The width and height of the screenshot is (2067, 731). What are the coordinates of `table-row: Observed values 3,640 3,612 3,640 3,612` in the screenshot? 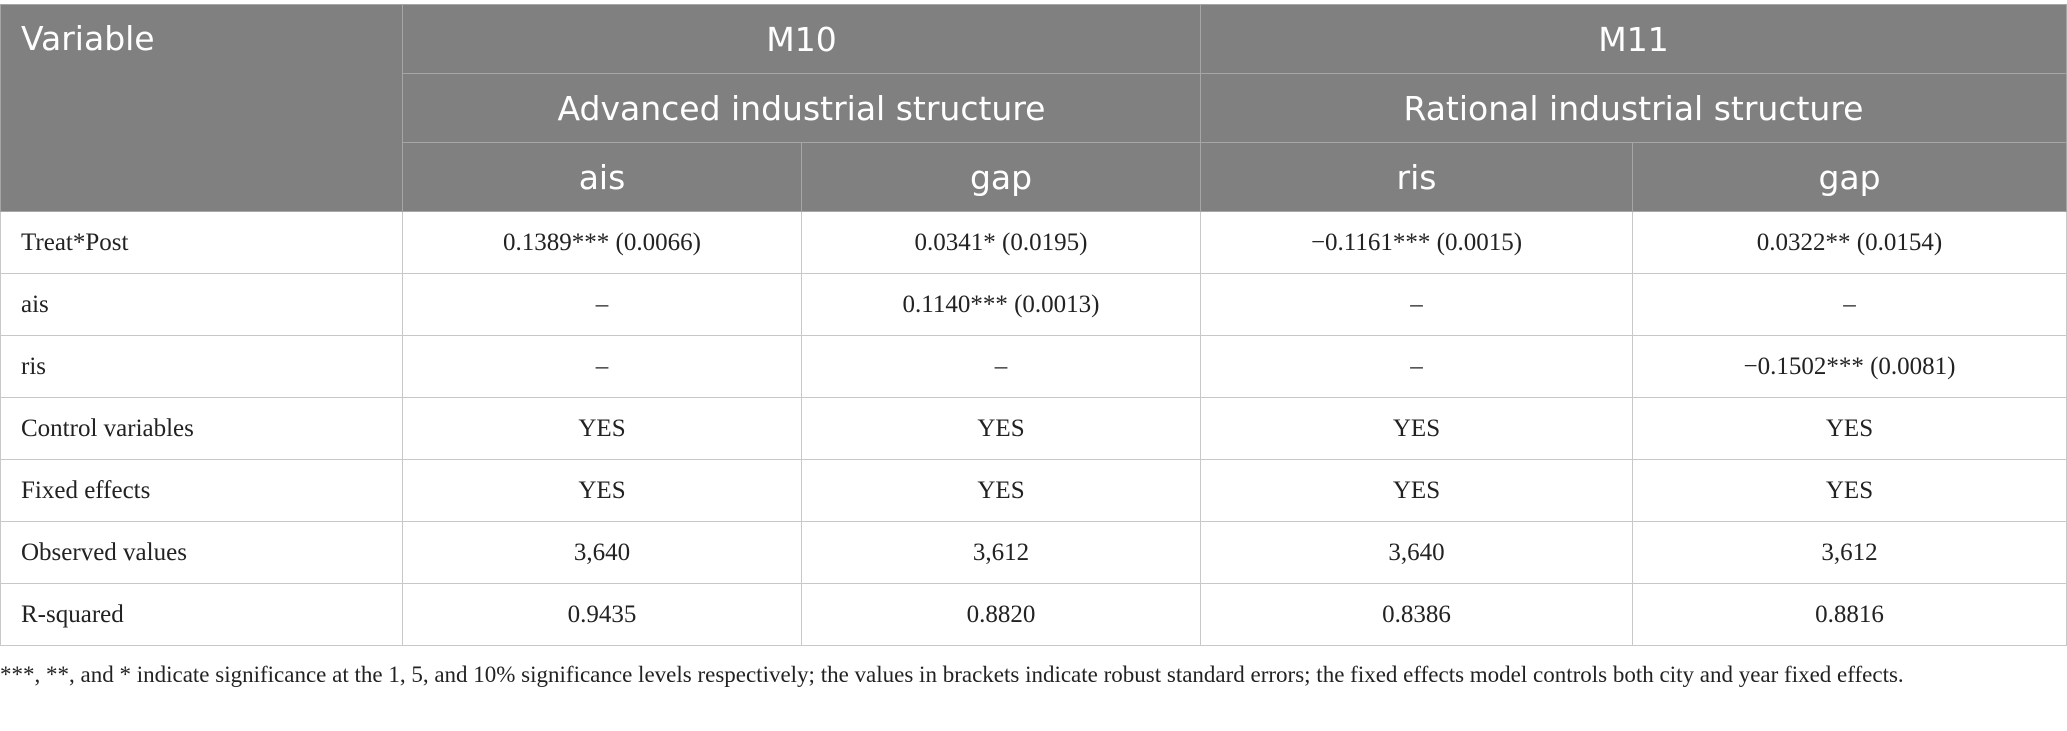 It's located at (1033, 552).